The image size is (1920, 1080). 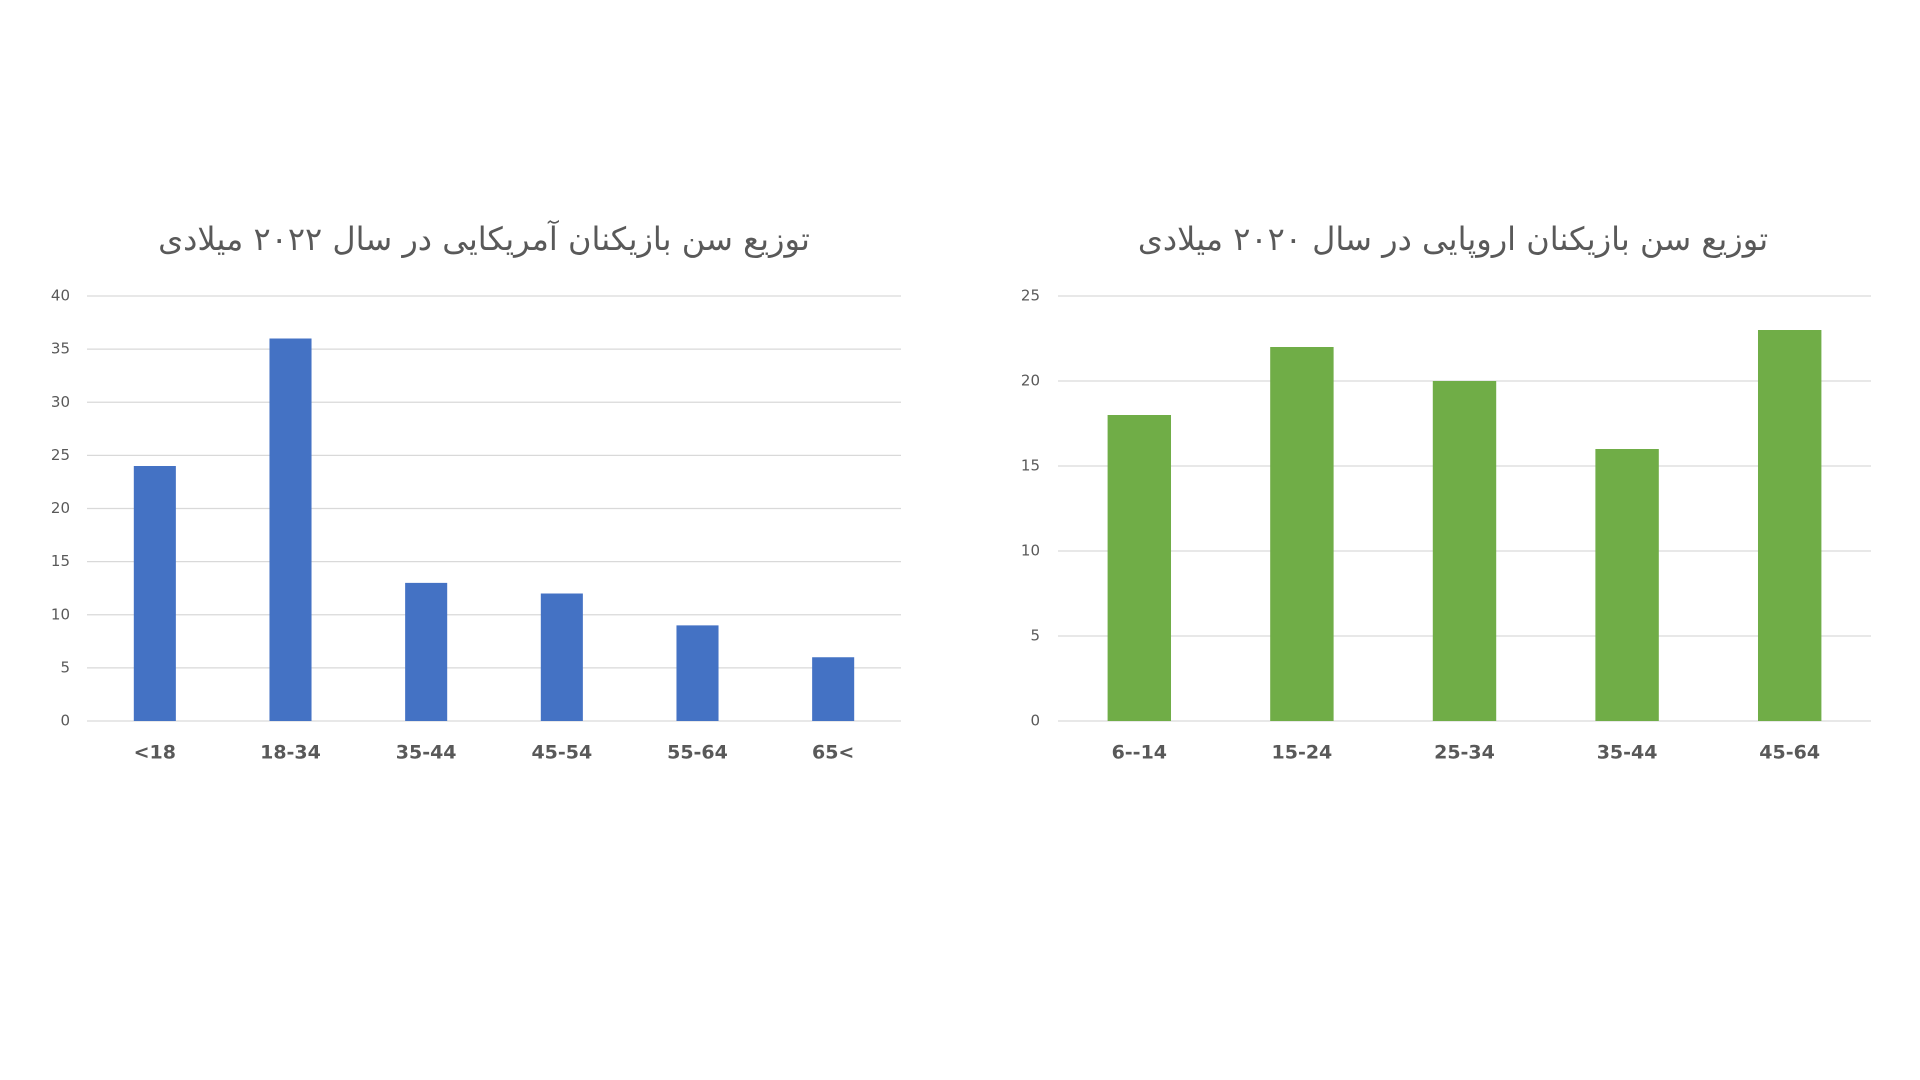 What do you see at coordinates (1302, 753) in the screenshot?
I see `x-tick-label: 15-24` at bounding box center [1302, 753].